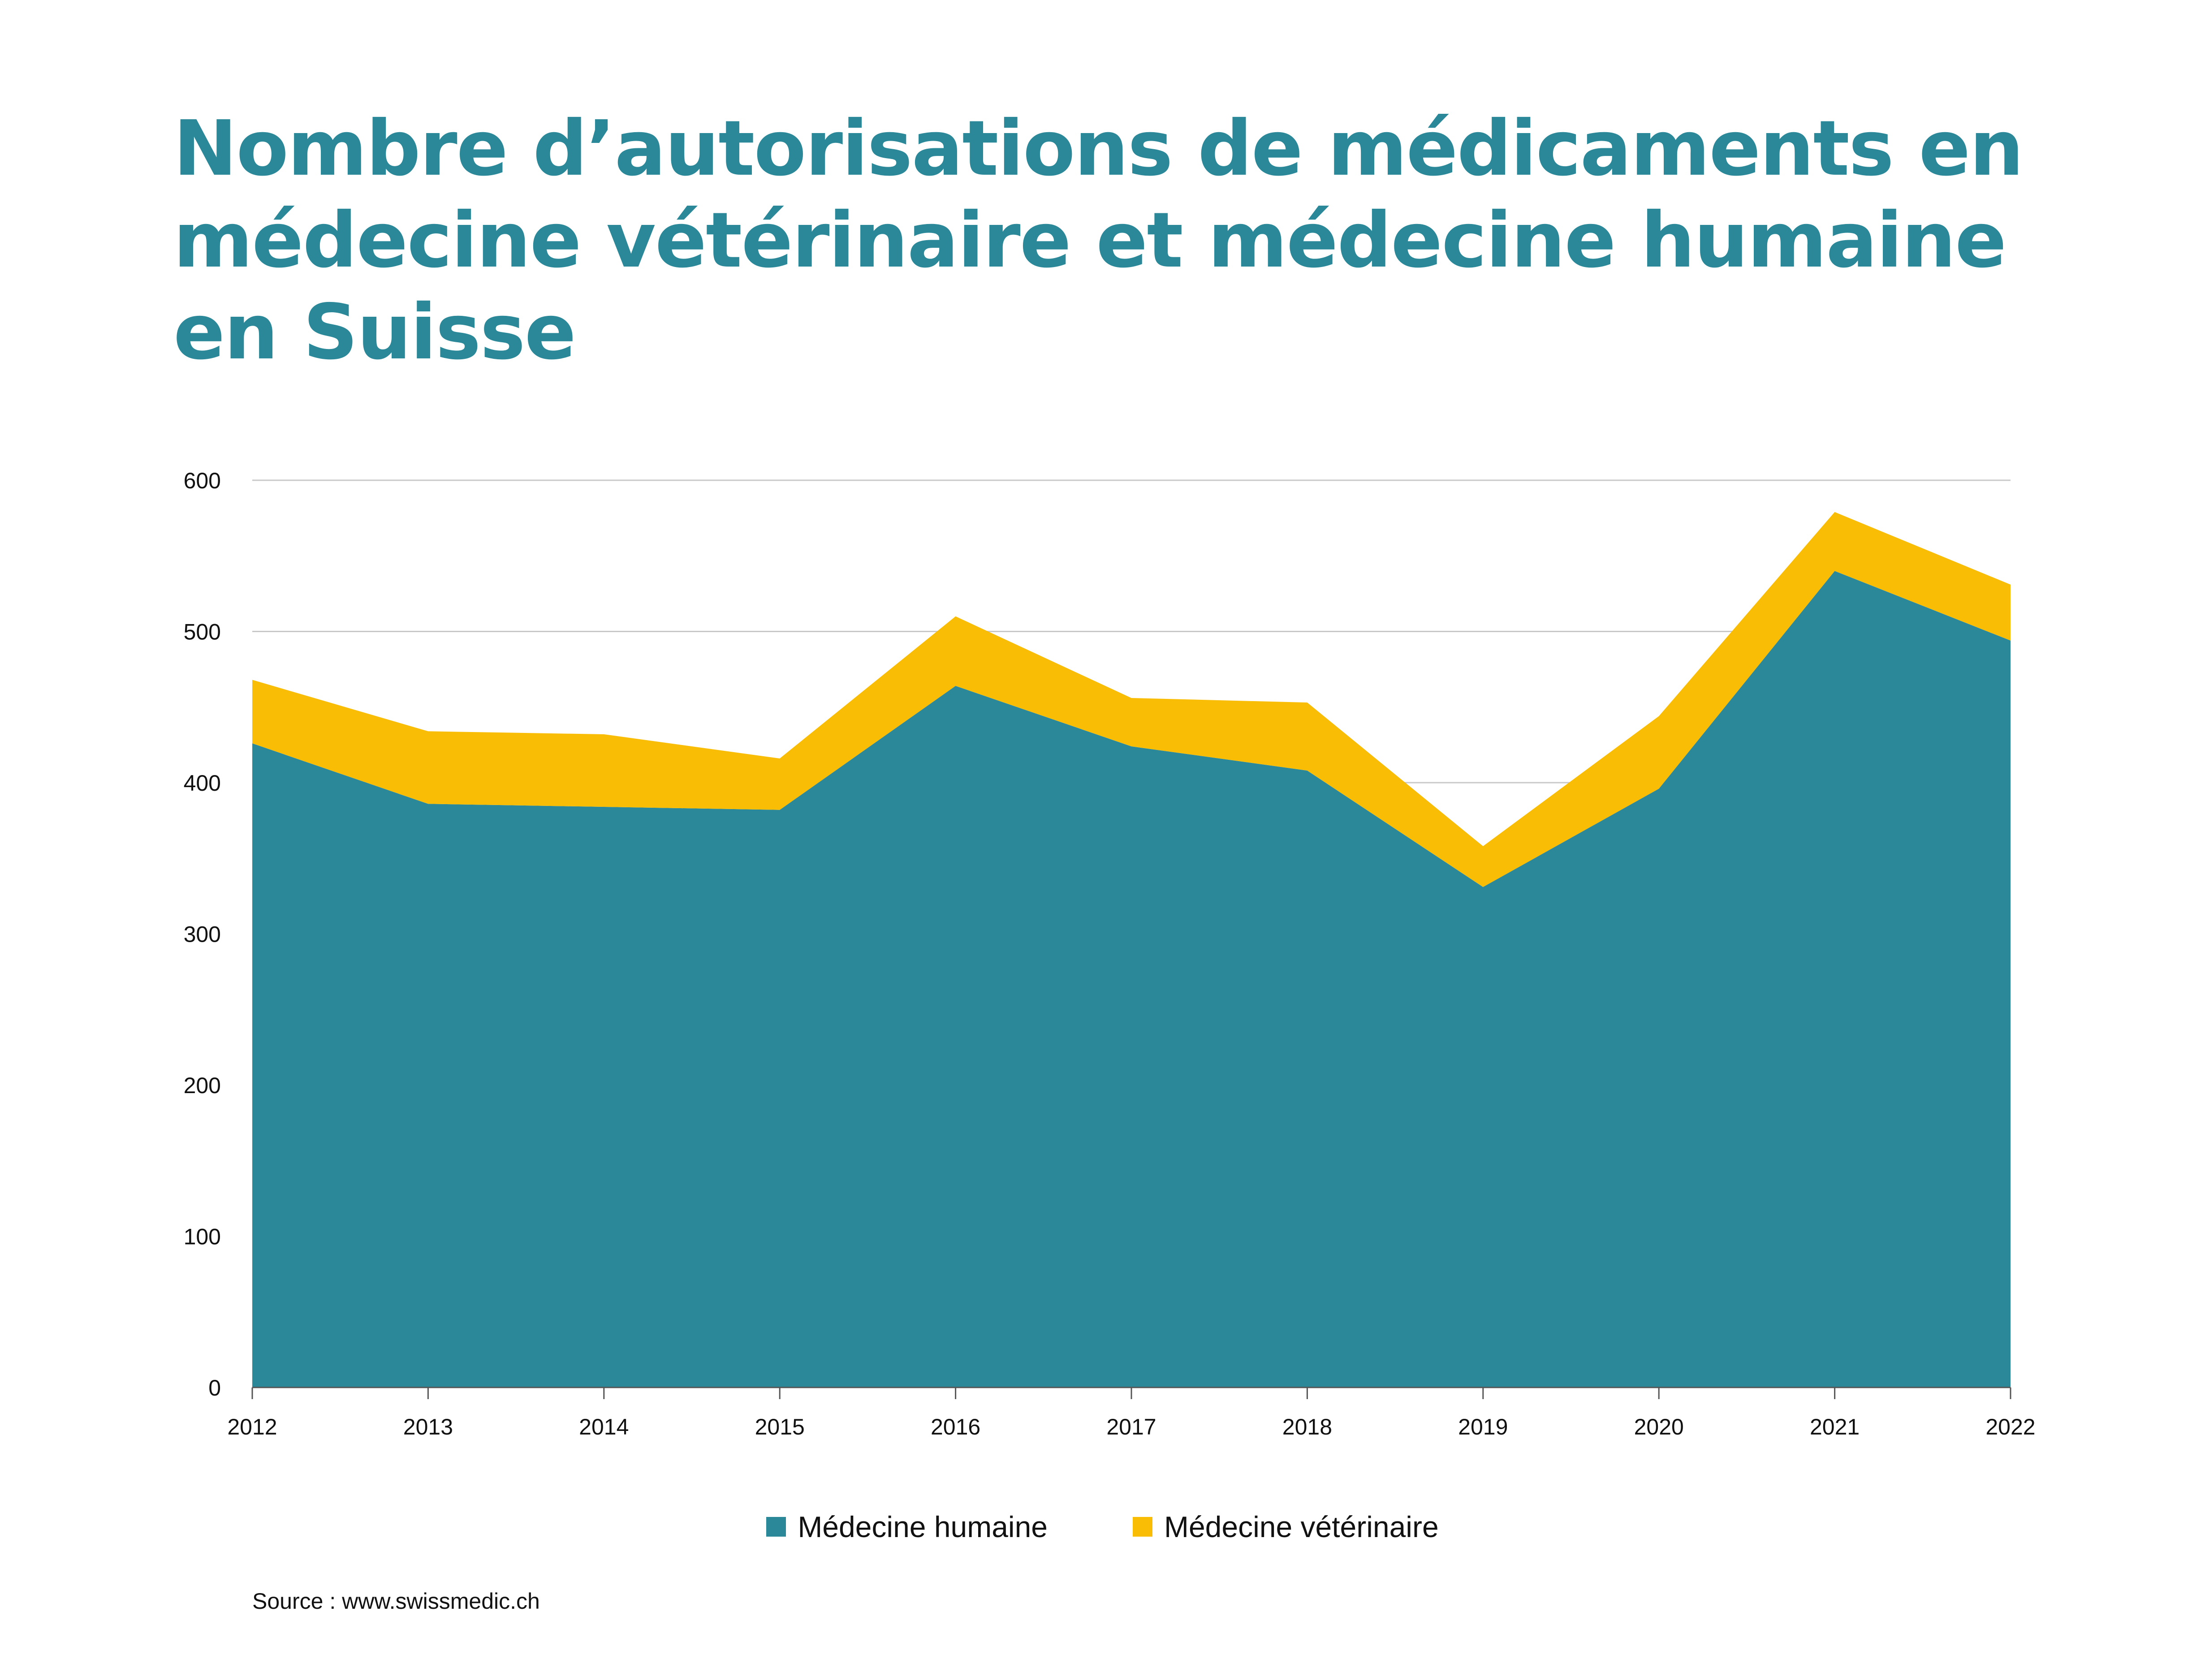 The width and height of the screenshot is (2205, 1680). I want to click on legend-swatch-medecine-veterinaire, so click(1142, 1527).